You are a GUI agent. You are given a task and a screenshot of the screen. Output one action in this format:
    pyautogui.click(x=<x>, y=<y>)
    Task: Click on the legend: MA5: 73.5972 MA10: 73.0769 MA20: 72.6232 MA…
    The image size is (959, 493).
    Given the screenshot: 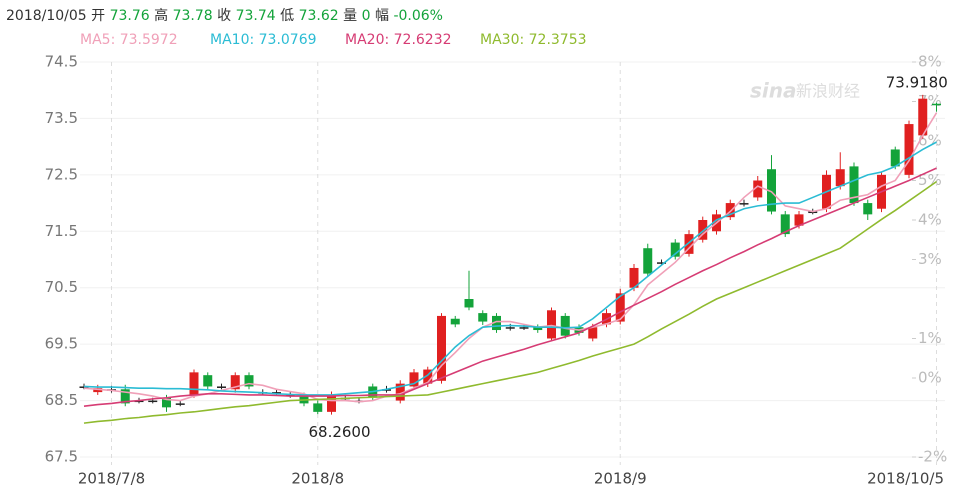 What is the action you would take?
    pyautogui.click(x=333, y=40)
    